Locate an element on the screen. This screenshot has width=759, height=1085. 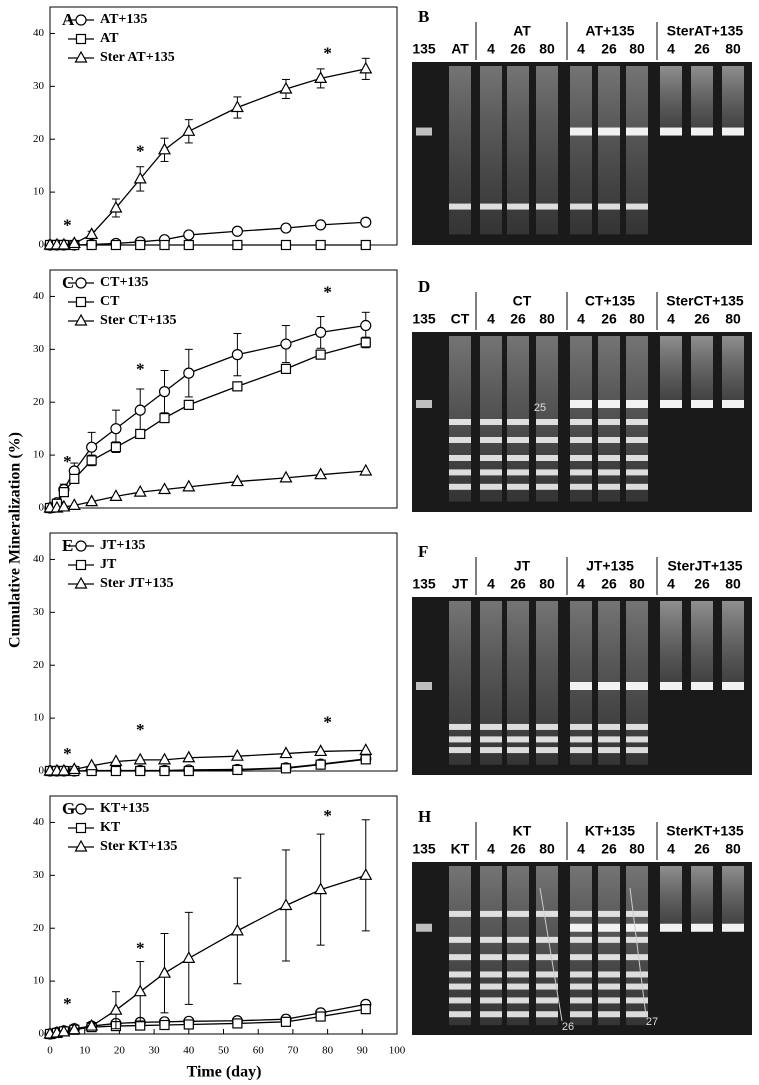
lane-label: AT is located at coordinates (460, 49).